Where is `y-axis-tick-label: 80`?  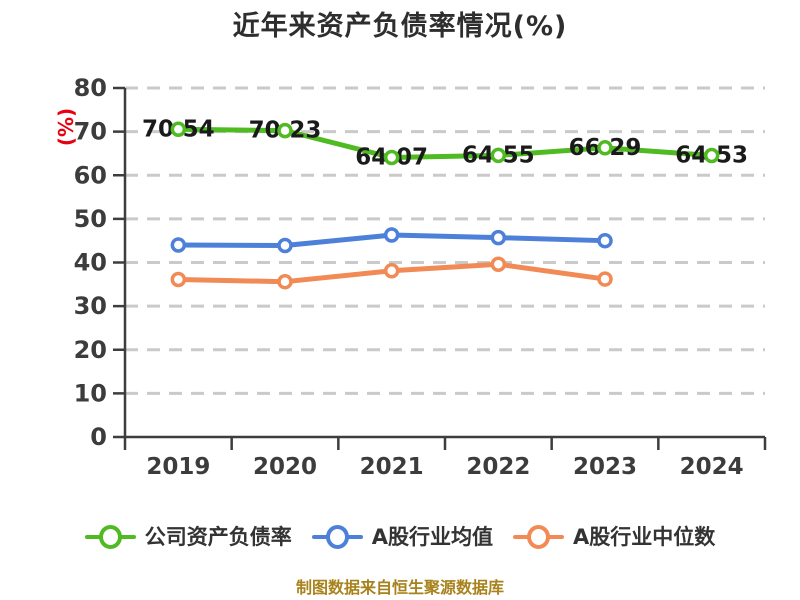
y-axis-tick-label: 80 is located at coordinates (90, 88).